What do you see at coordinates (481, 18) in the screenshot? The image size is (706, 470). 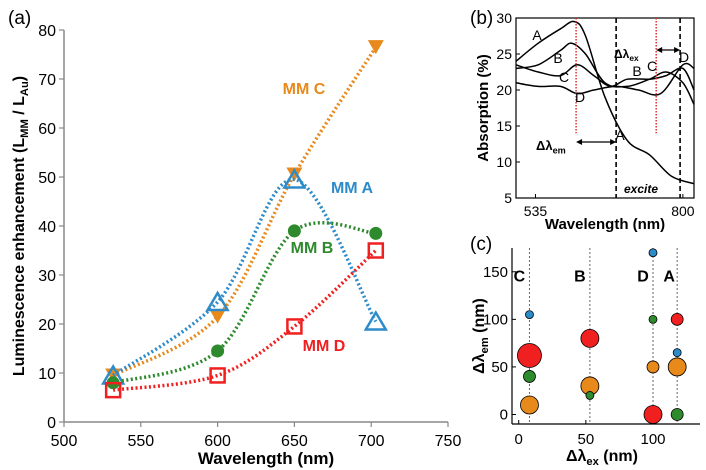 I see `panel-label: (b)` at bounding box center [481, 18].